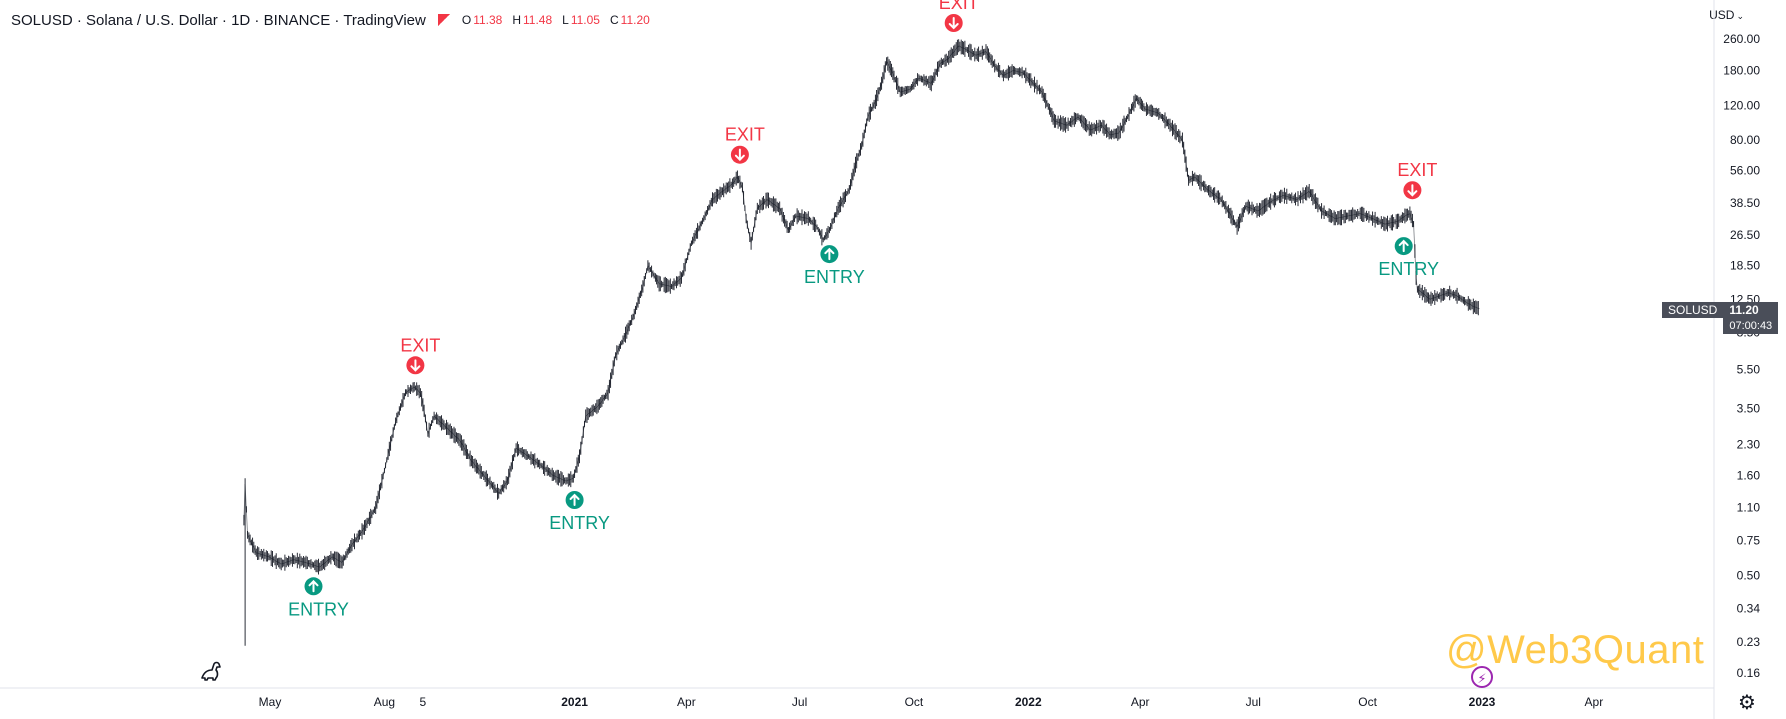 This screenshot has width=1786, height=719. I want to click on y-tick-label: 1.60, so click(1749, 476).